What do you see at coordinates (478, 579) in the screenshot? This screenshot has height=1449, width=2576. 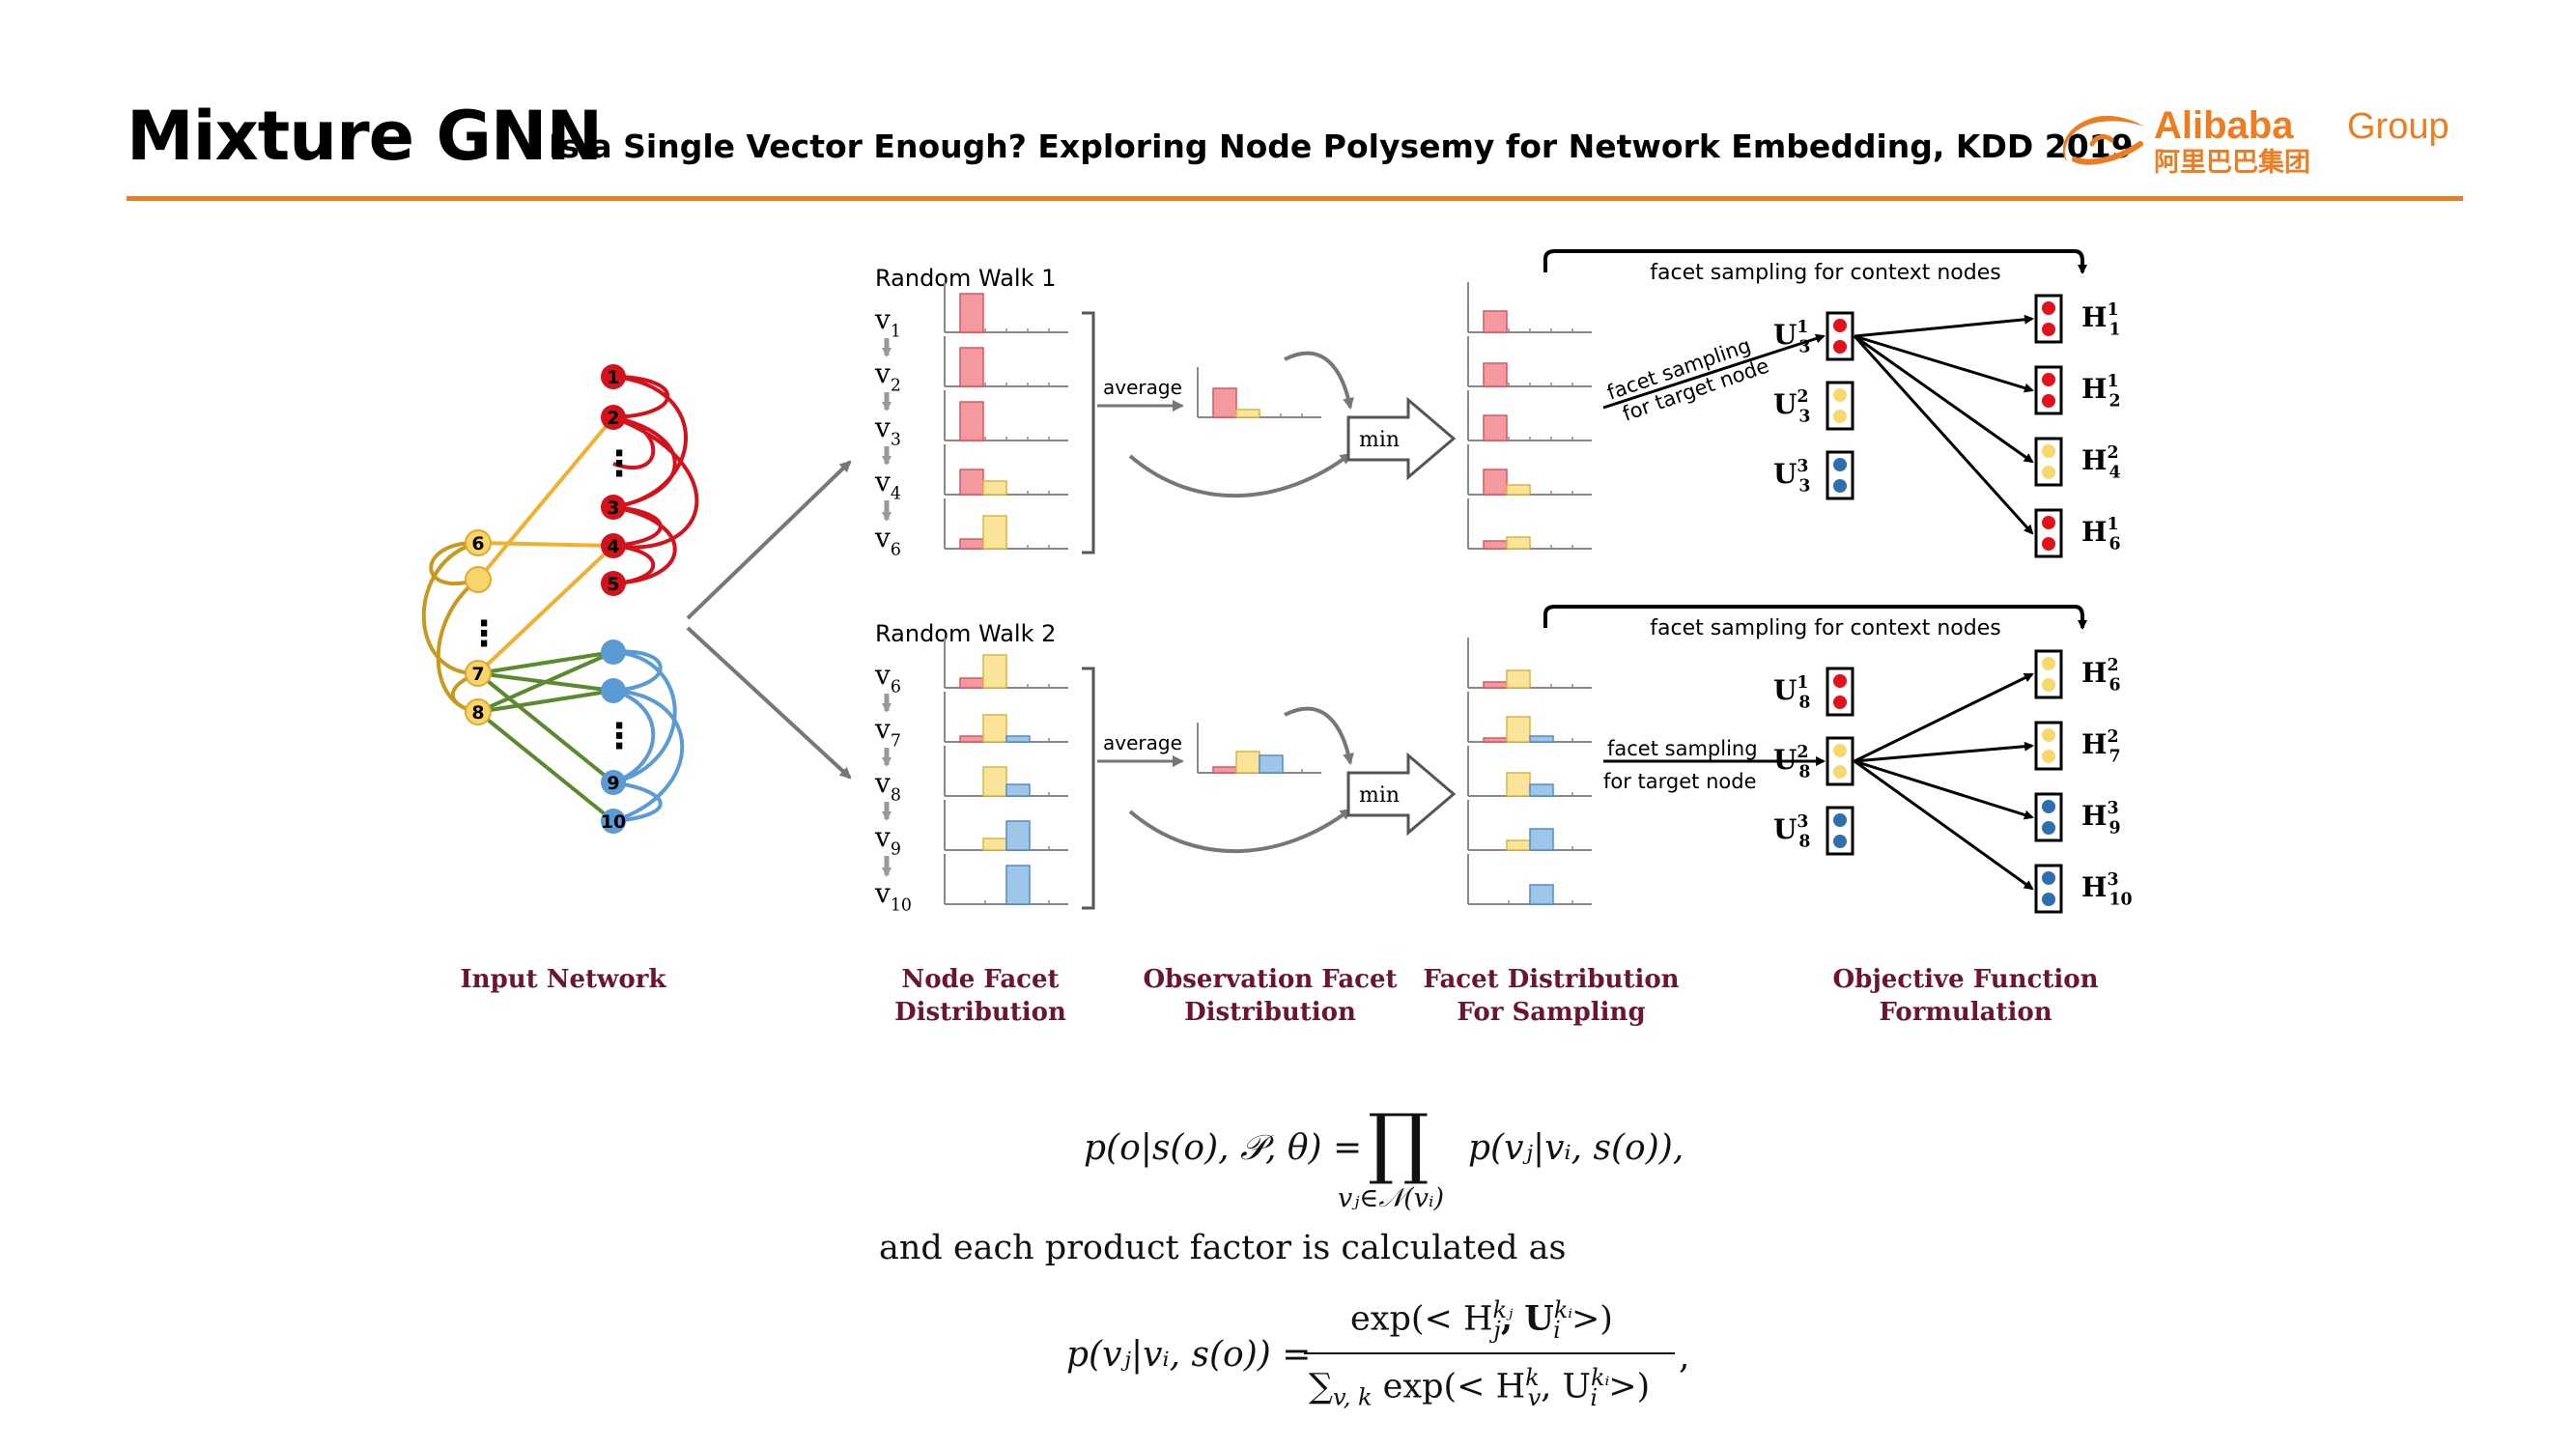 I see `yellow-node-unlabeled` at bounding box center [478, 579].